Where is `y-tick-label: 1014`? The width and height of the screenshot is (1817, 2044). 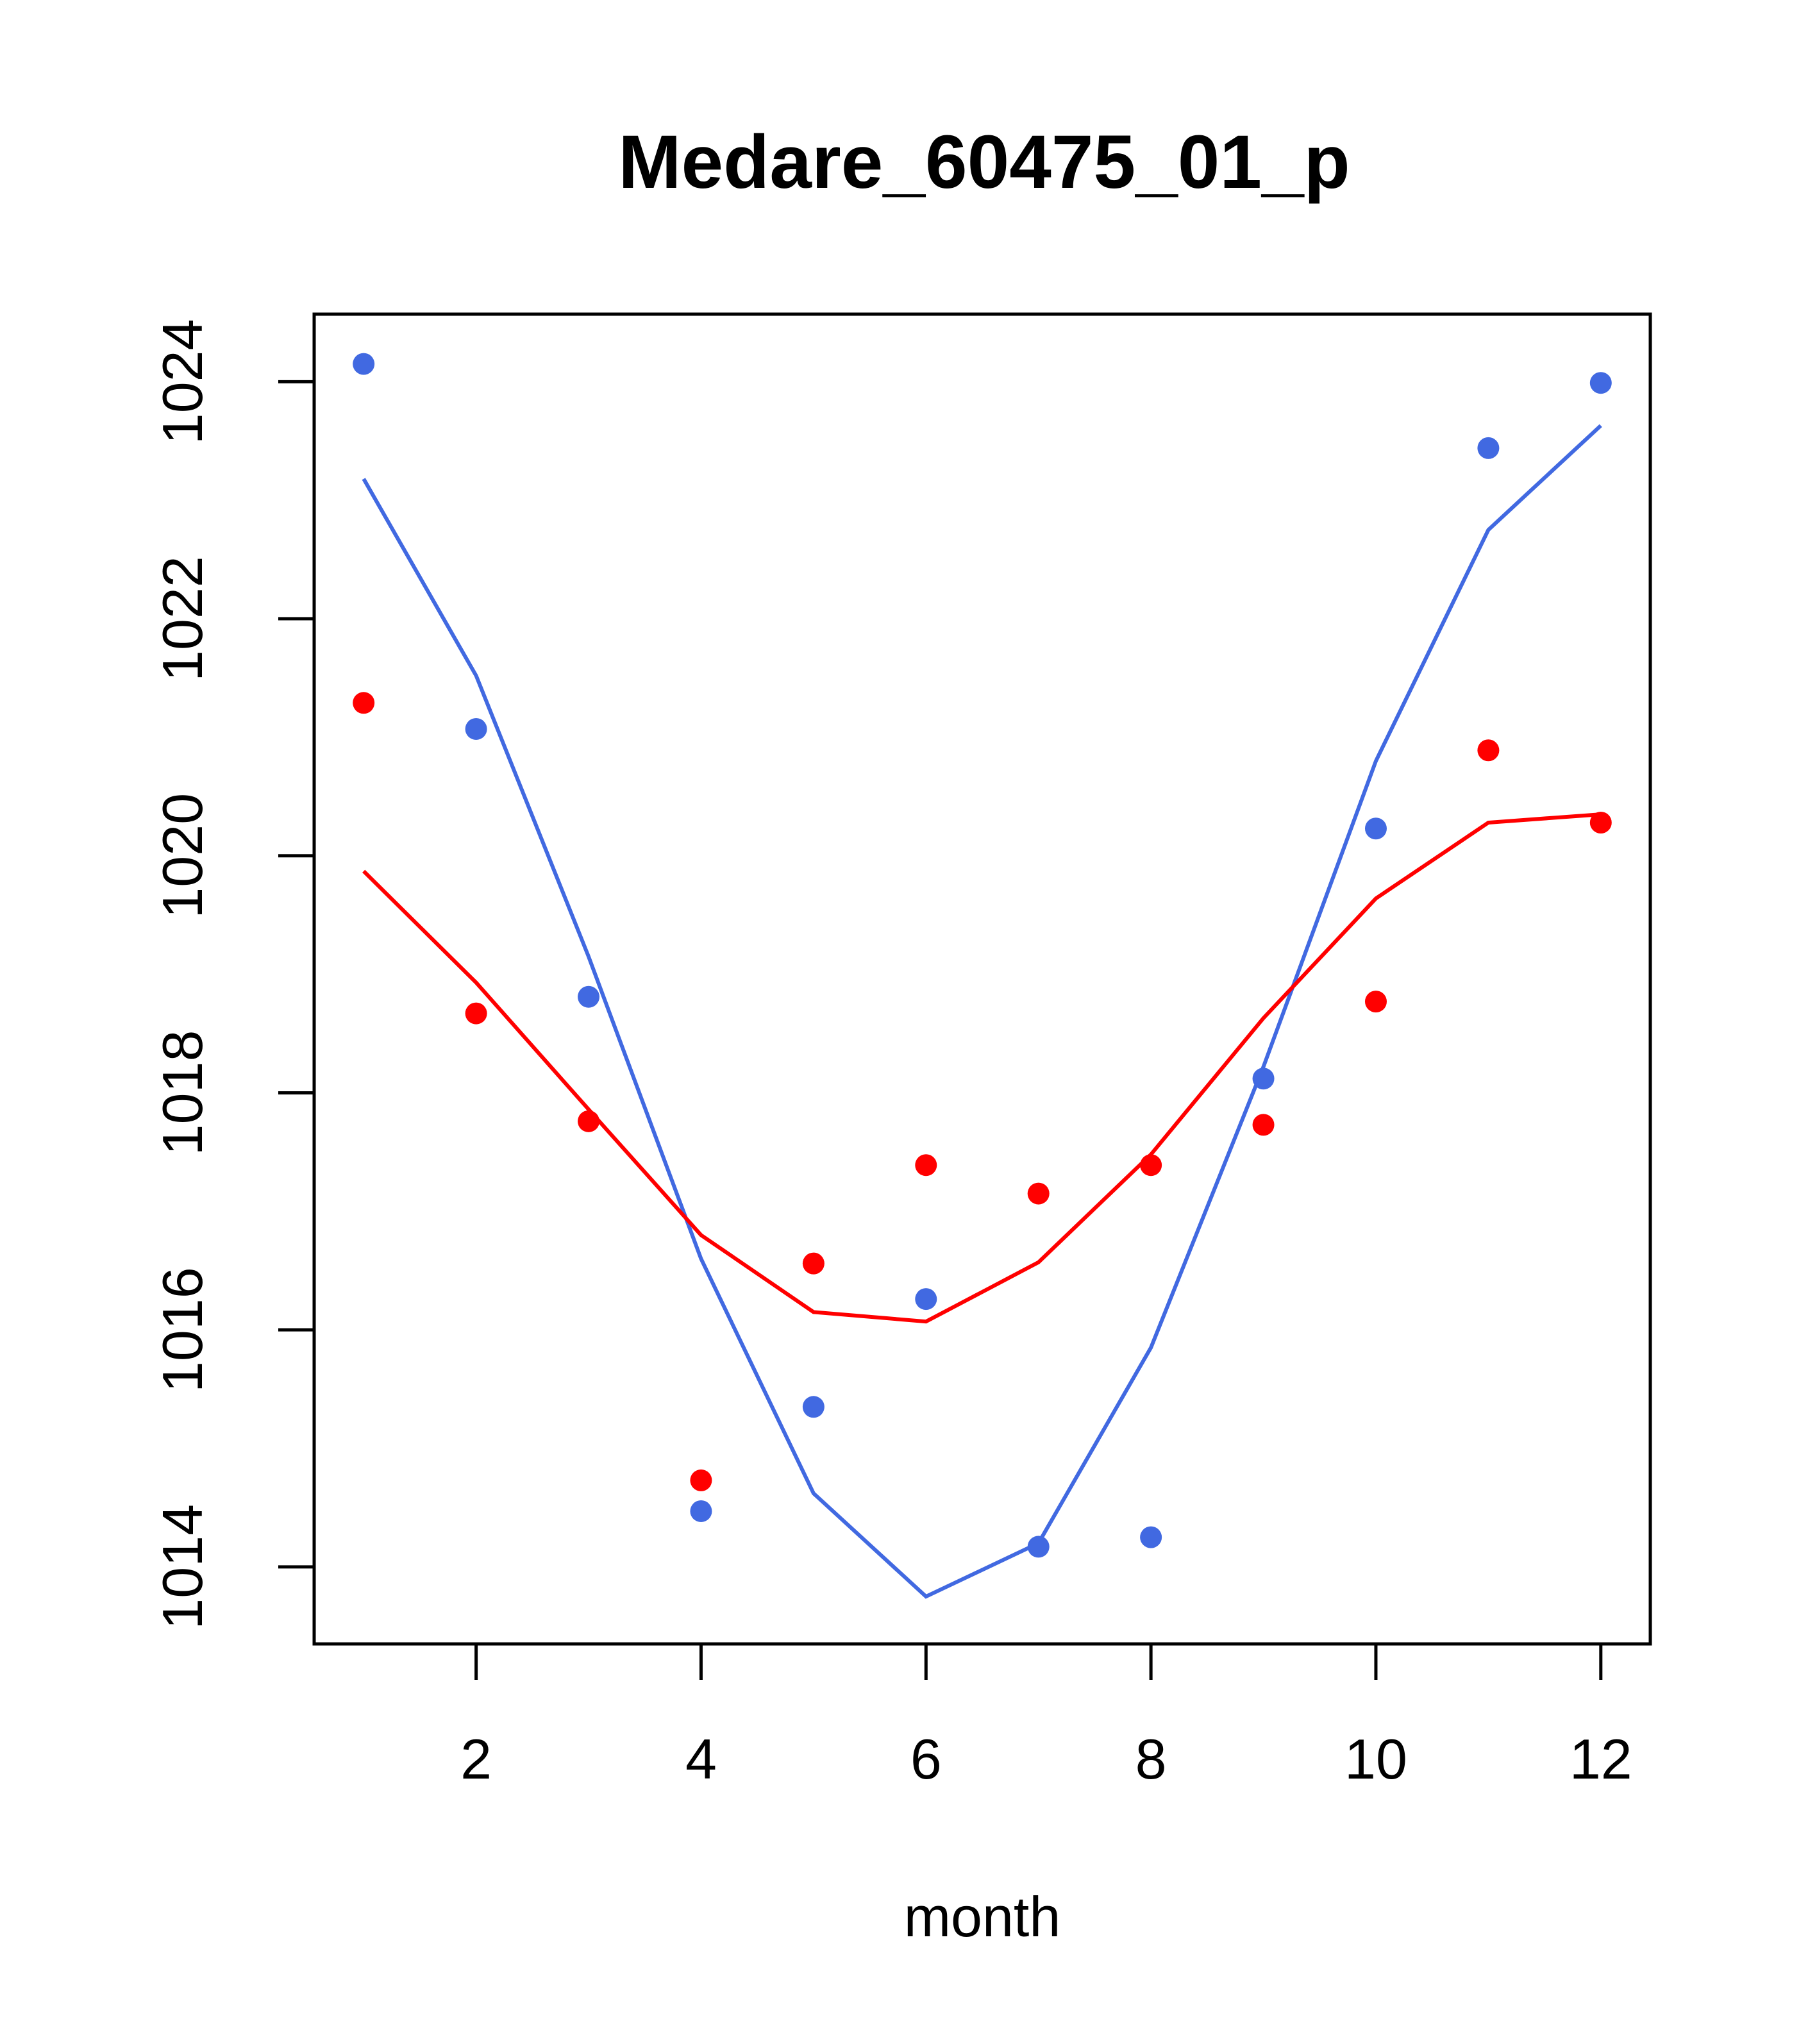
y-tick-label: 1014 is located at coordinates (182, 1567).